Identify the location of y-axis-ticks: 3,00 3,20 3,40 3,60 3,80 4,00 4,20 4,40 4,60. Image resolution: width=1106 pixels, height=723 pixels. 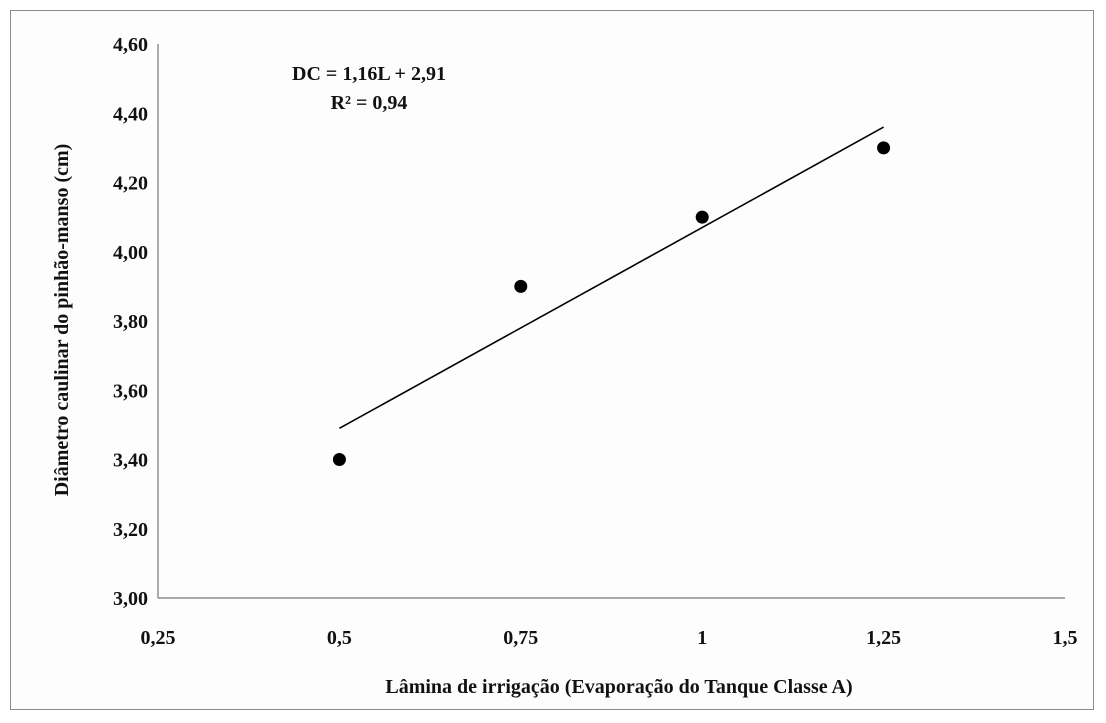
(130, 322).